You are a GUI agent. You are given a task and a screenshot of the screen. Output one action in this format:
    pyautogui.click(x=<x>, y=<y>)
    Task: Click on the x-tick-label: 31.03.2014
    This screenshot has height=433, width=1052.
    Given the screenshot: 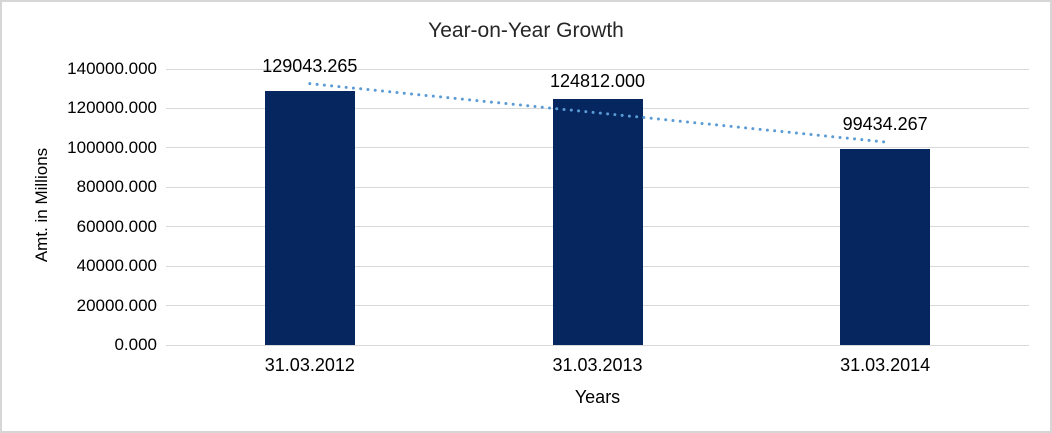 What is the action you would take?
    pyautogui.click(x=885, y=365)
    